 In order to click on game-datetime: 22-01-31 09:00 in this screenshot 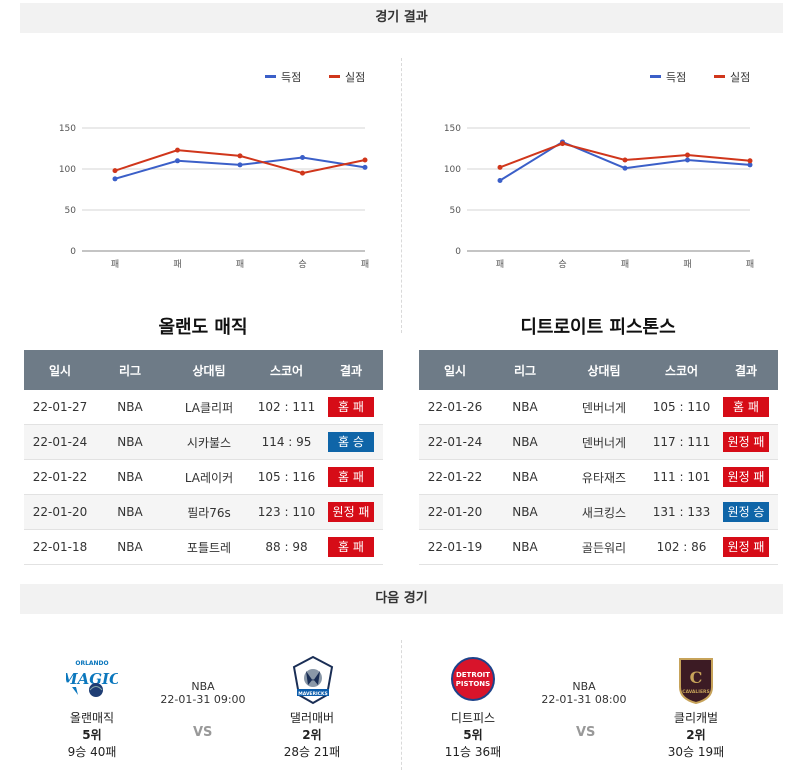, I will do `click(203, 699)`.